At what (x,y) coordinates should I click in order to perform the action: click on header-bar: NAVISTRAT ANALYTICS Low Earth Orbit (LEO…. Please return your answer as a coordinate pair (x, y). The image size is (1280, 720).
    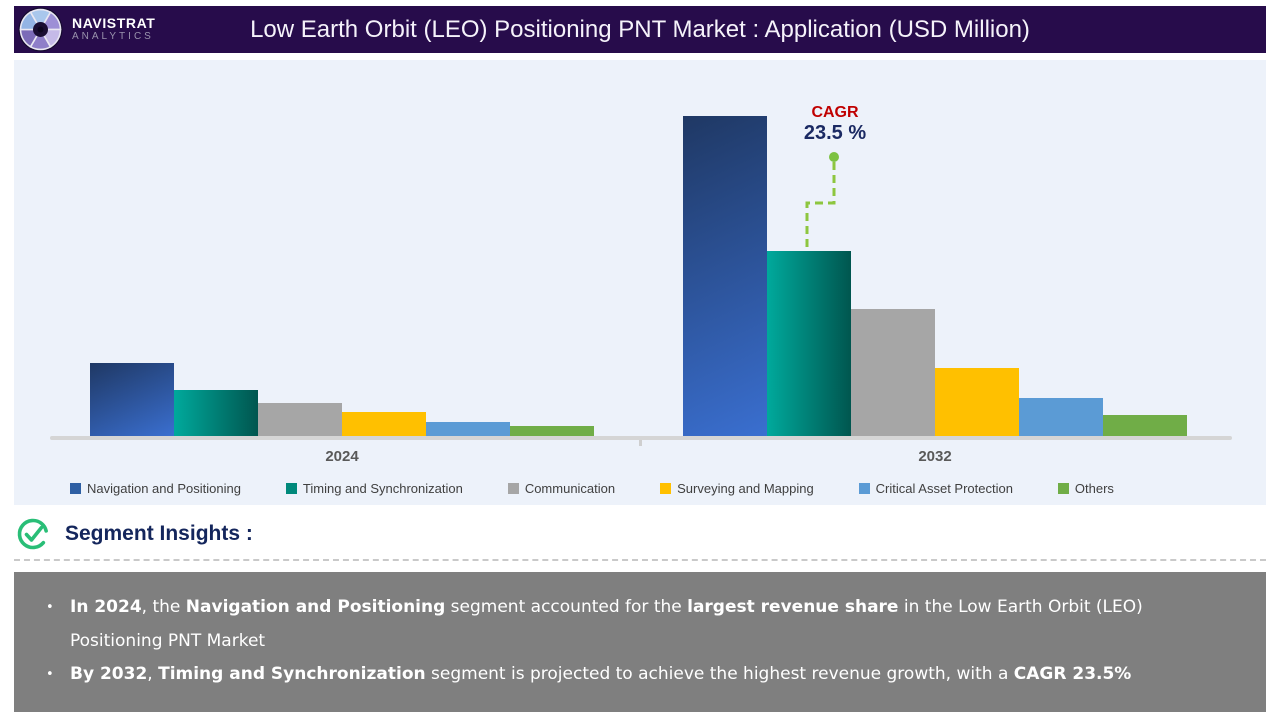
    Looking at the image, I should click on (640, 29).